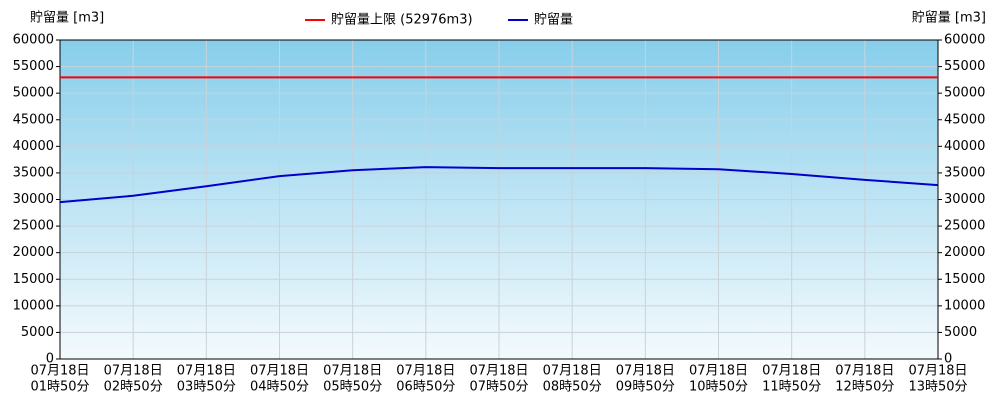 The height and width of the screenshot is (404, 1000). I want to click on legend-label: 貯留量, so click(553, 20).